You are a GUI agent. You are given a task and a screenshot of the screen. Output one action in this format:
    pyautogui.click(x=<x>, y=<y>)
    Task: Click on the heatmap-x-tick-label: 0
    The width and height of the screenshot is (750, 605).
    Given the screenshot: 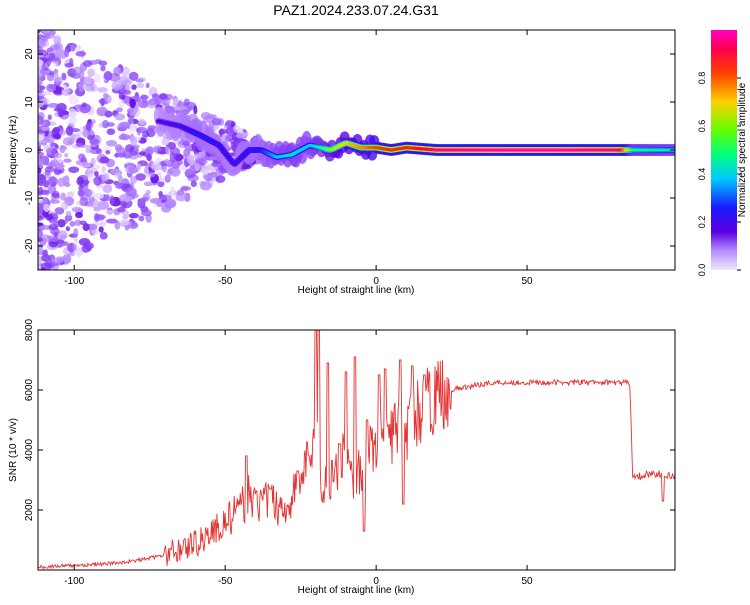 What is the action you would take?
    pyautogui.click(x=376, y=281)
    